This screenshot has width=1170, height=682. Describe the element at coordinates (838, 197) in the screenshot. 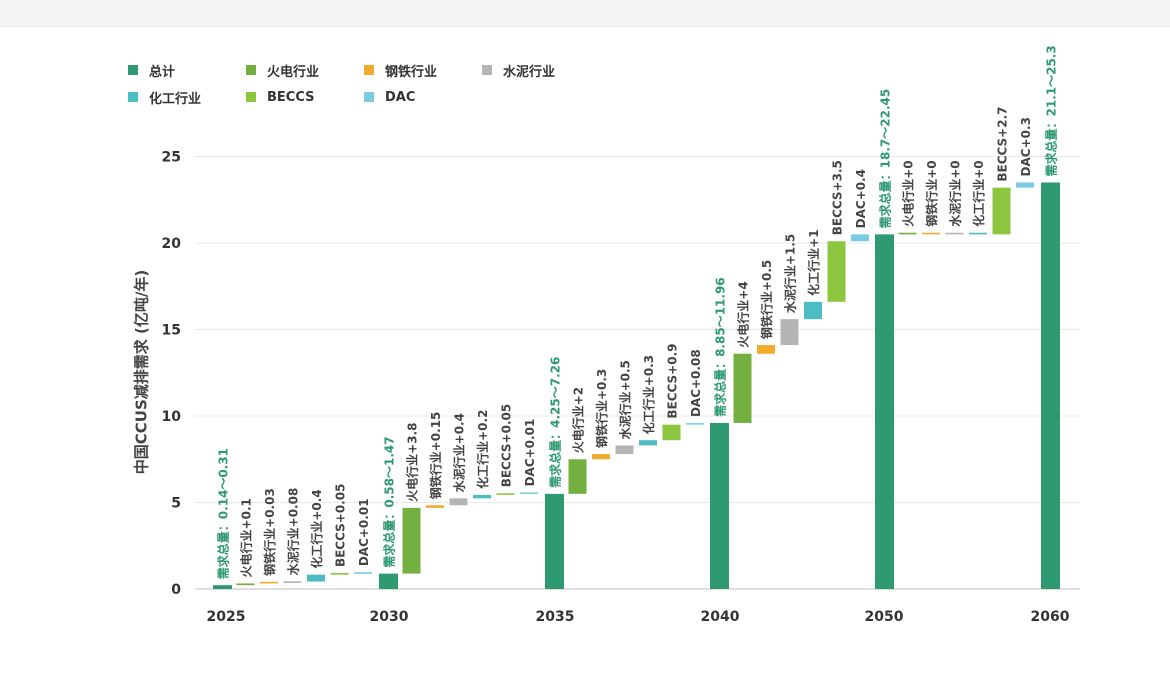

I see `bar-label: BECCS+3.5` at that location.